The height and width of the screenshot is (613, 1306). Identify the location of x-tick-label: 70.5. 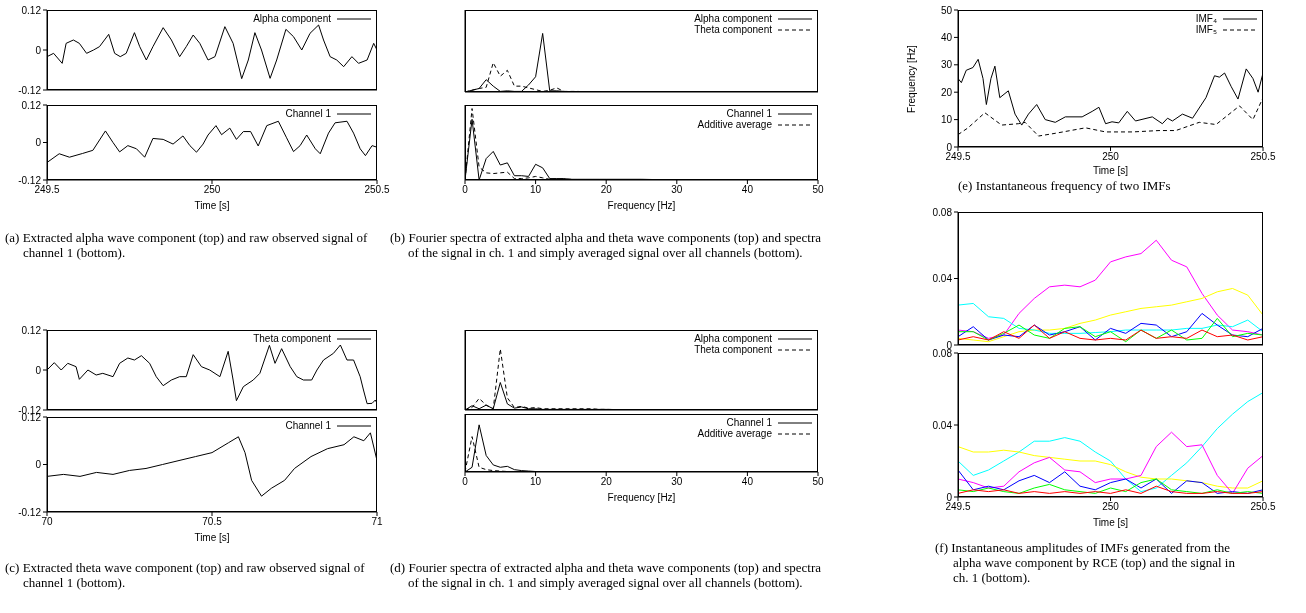
(212, 522).